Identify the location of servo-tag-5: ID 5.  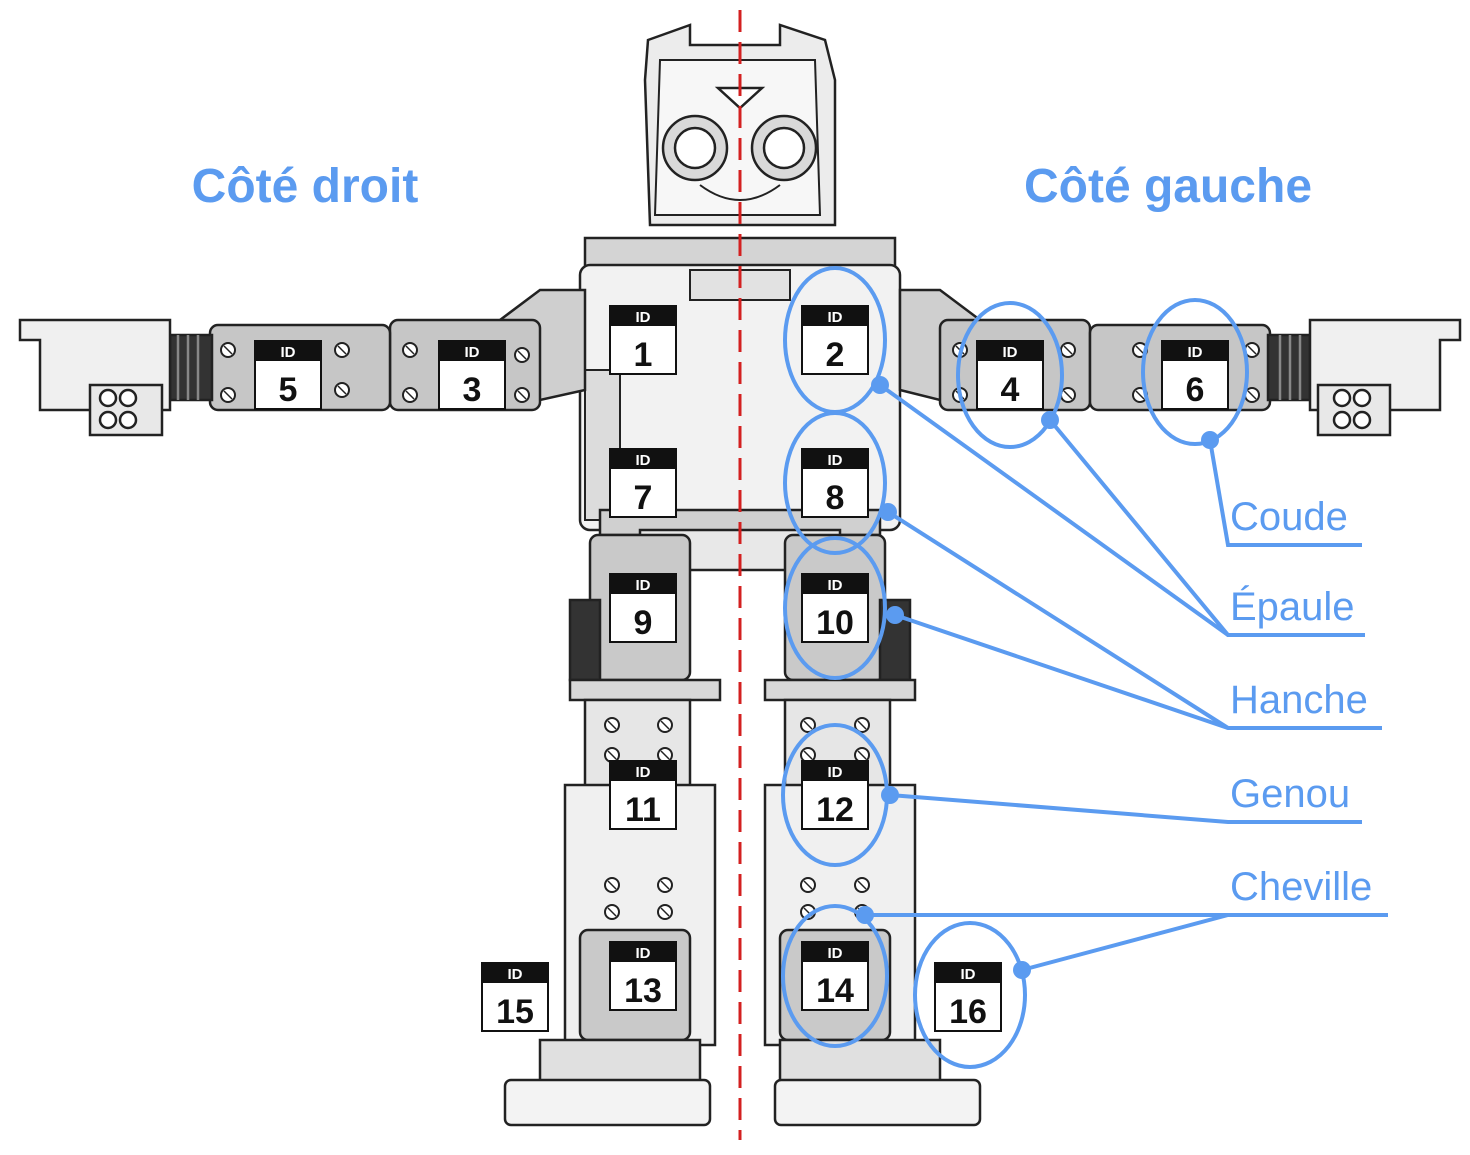
(288, 375).